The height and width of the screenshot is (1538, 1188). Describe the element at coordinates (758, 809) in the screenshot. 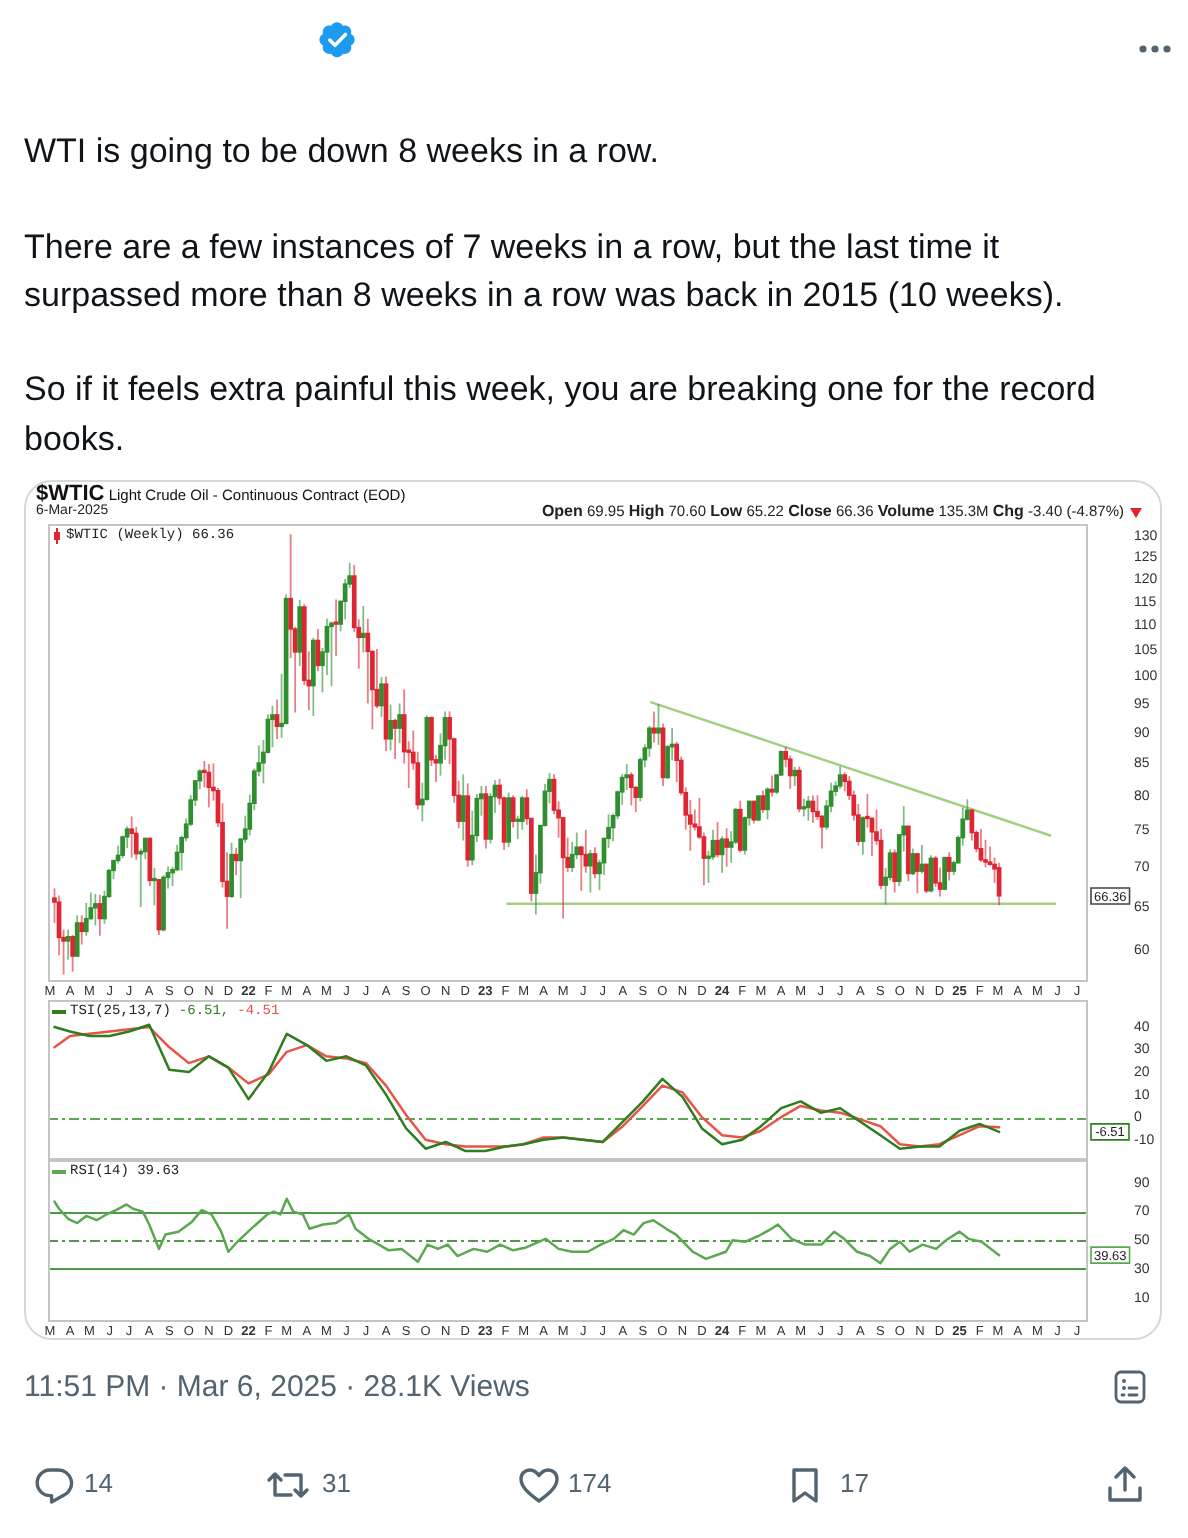

I see `candlestick` at that location.